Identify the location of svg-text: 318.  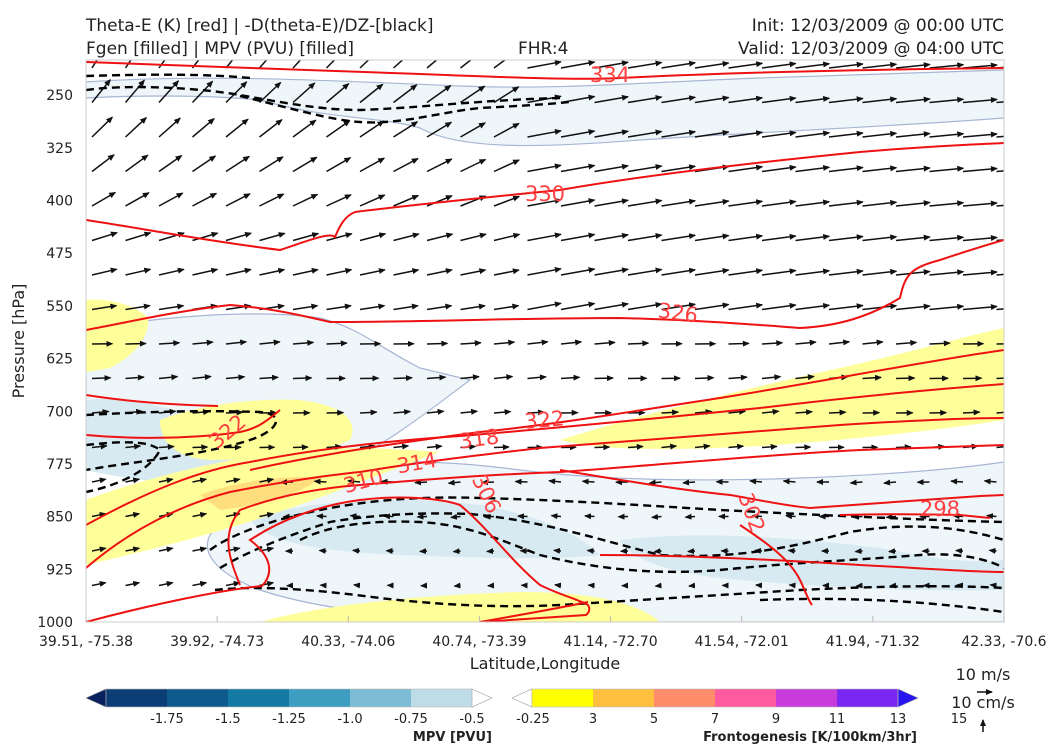
(479, 438).